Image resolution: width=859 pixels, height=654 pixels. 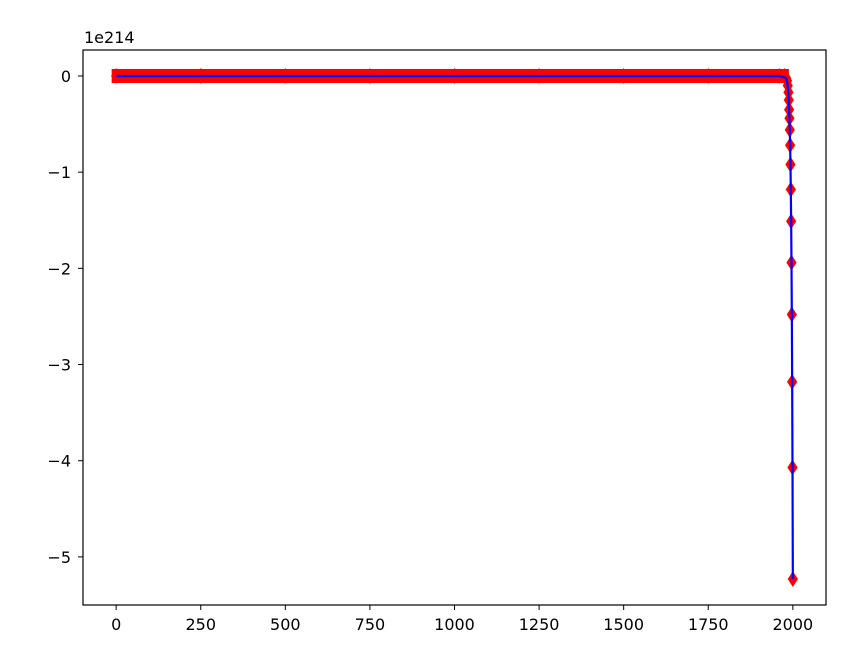 I want to click on x-tick-label: 500, so click(x=285, y=624).